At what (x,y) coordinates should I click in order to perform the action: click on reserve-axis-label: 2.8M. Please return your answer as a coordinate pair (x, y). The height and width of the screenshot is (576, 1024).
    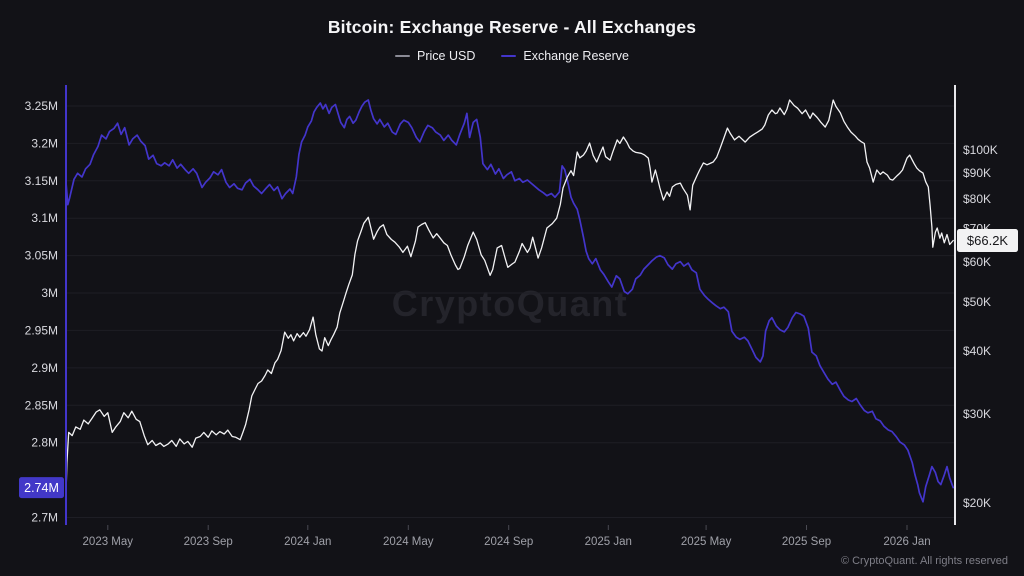
    Looking at the image, I should click on (44, 443).